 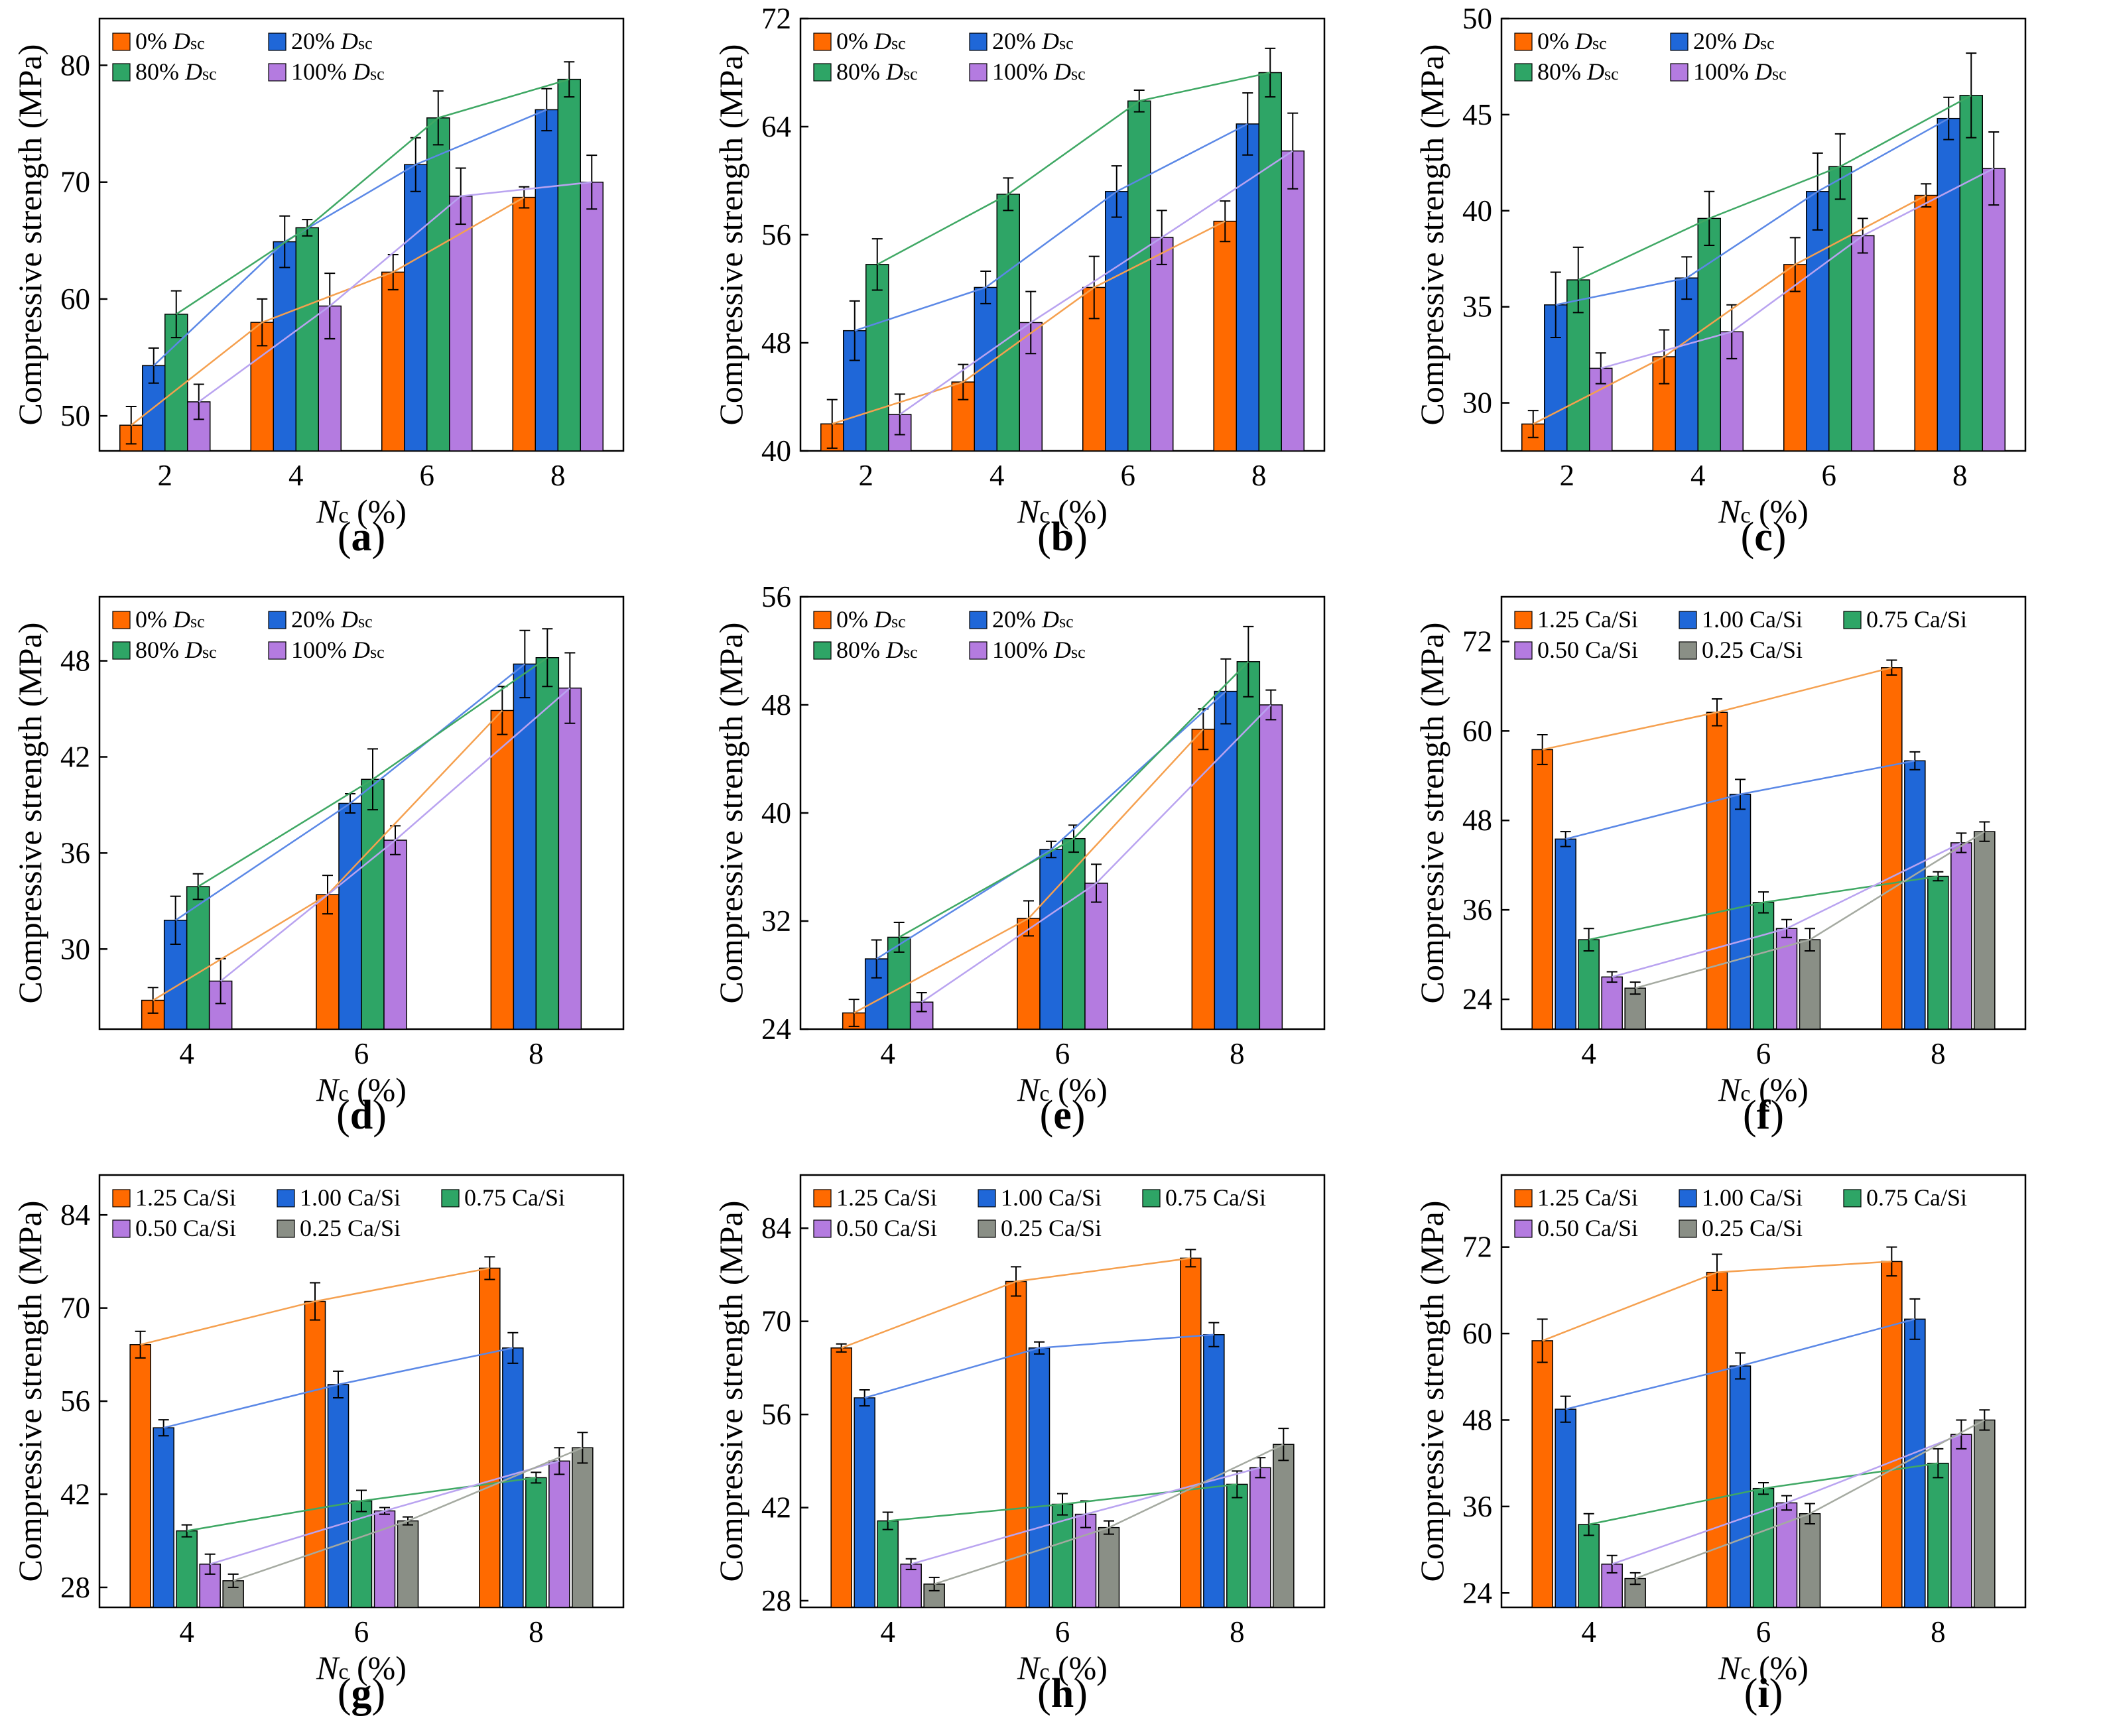 I want to click on x-tick-label: 6, so click(x=1128, y=475).